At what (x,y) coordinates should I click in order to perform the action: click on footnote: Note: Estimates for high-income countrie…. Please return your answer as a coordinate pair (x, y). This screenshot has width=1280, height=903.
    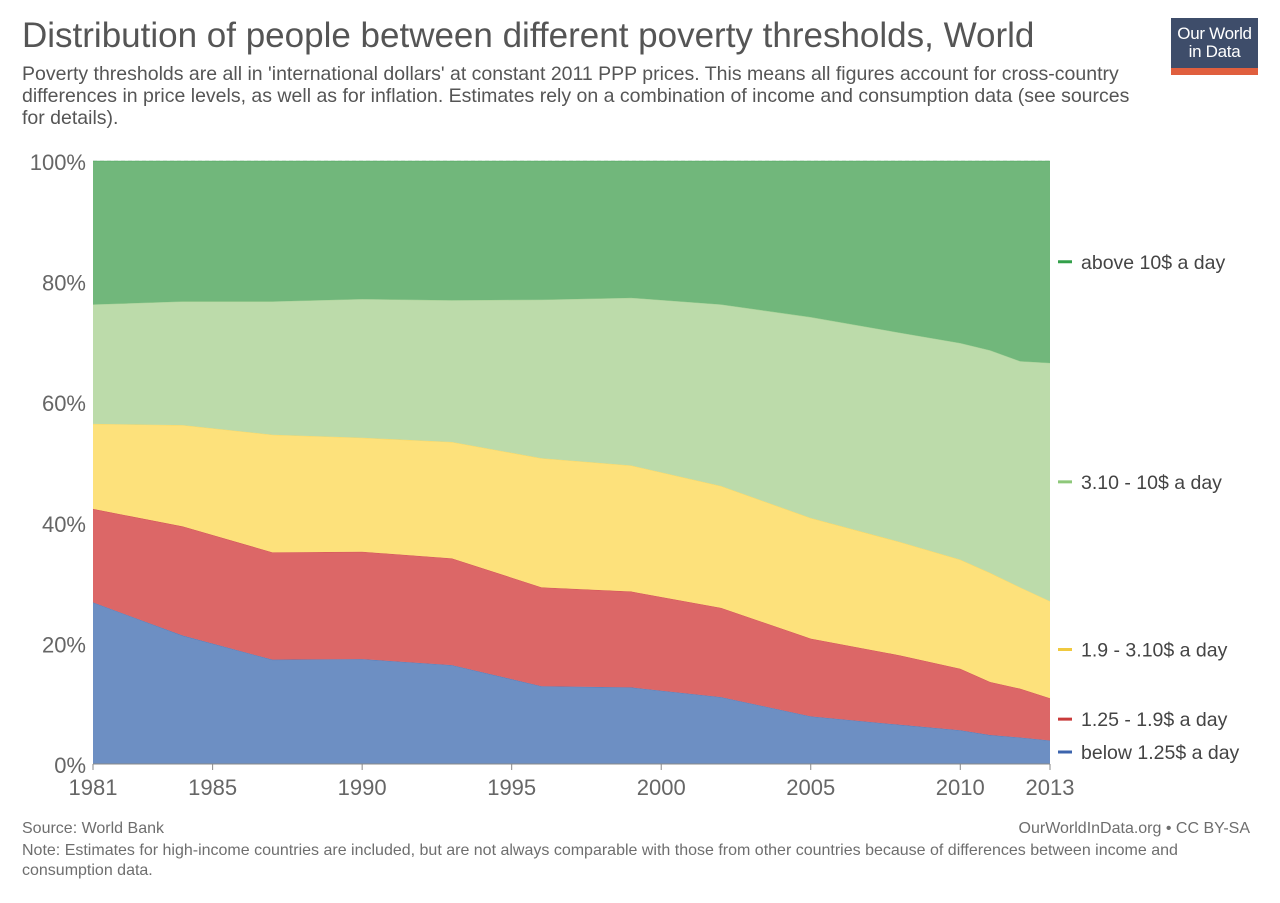
    Looking at the image, I should click on (600, 860).